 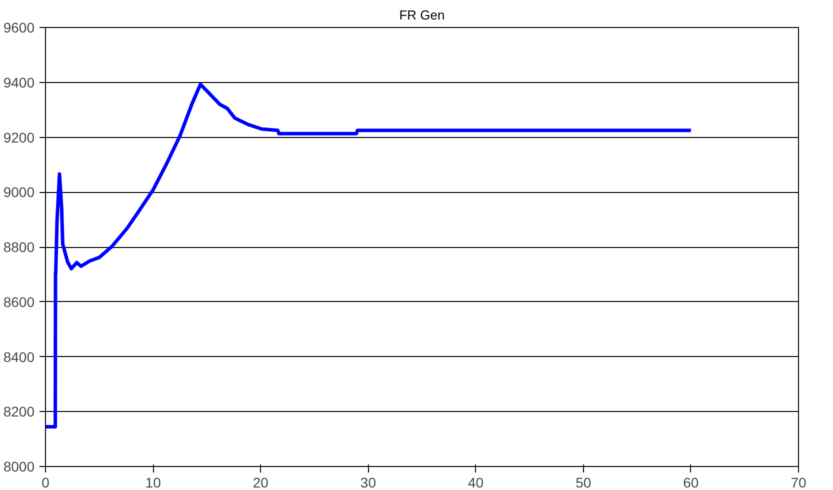 What do you see at coordinates (368, 482) in the screenshot?
I see `x-tick-label: 30` at bounding box center [368, 482].